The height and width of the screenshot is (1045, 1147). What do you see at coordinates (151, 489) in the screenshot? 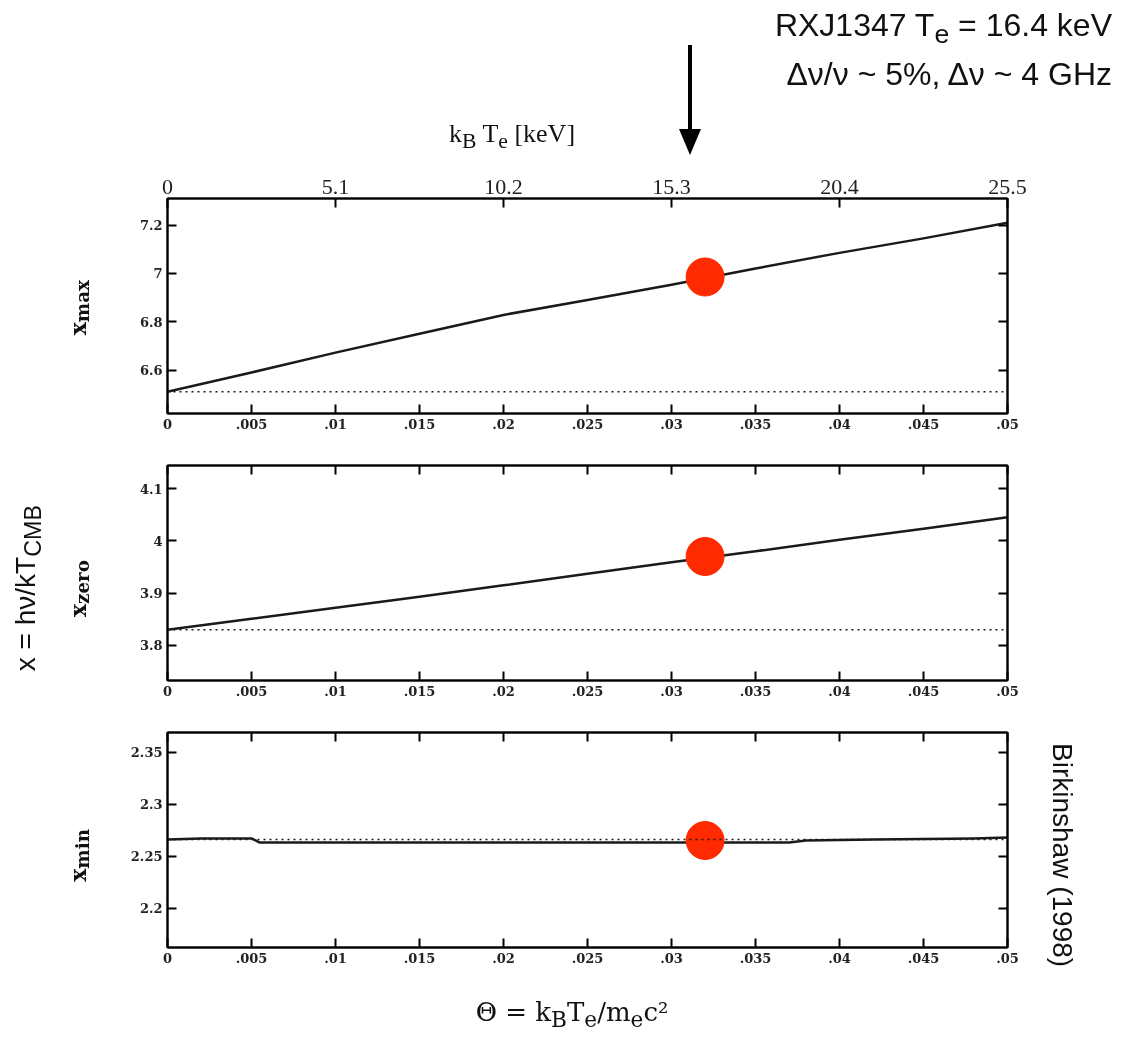
I see `y-tick-label: 4.1` at bounding box center [151, 489].